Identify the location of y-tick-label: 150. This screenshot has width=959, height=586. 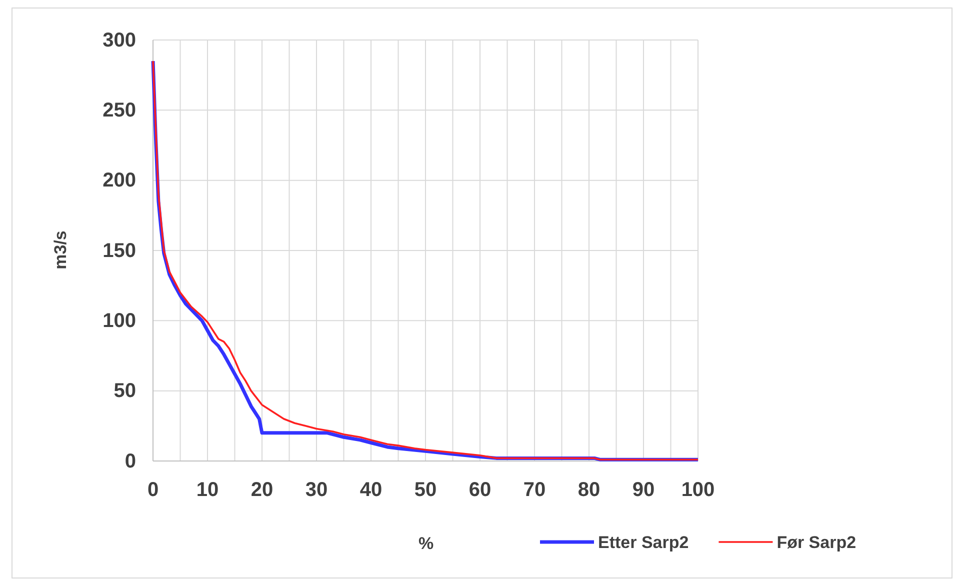
(119, 251).